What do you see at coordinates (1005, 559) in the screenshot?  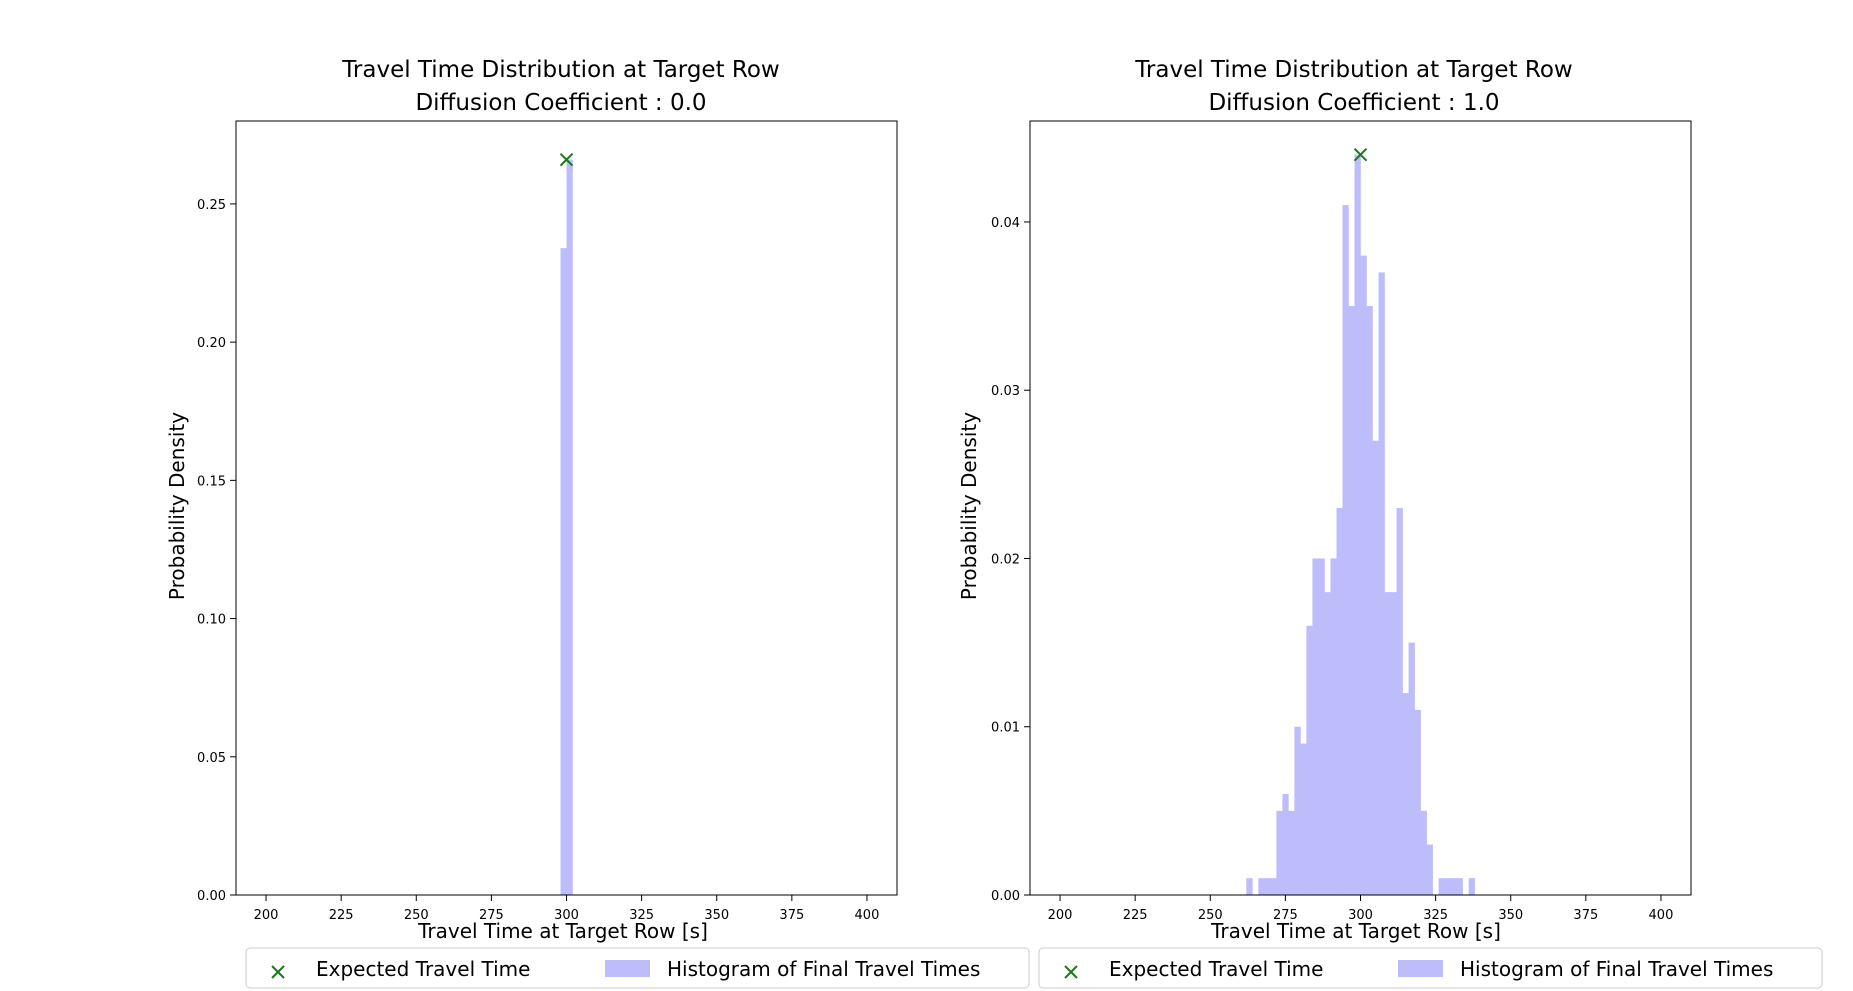 I see `y-tick-label: 0.02` at bounding box center [1005, 559].